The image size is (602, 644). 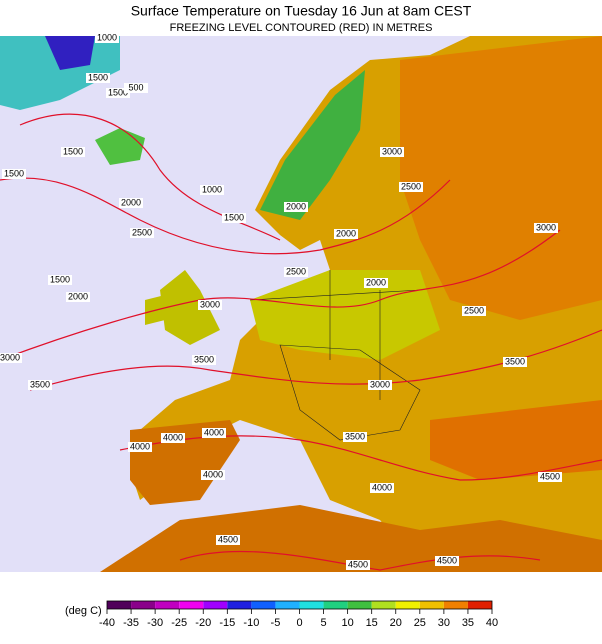 I want to click on north-africa, so click(x=351, y=538).